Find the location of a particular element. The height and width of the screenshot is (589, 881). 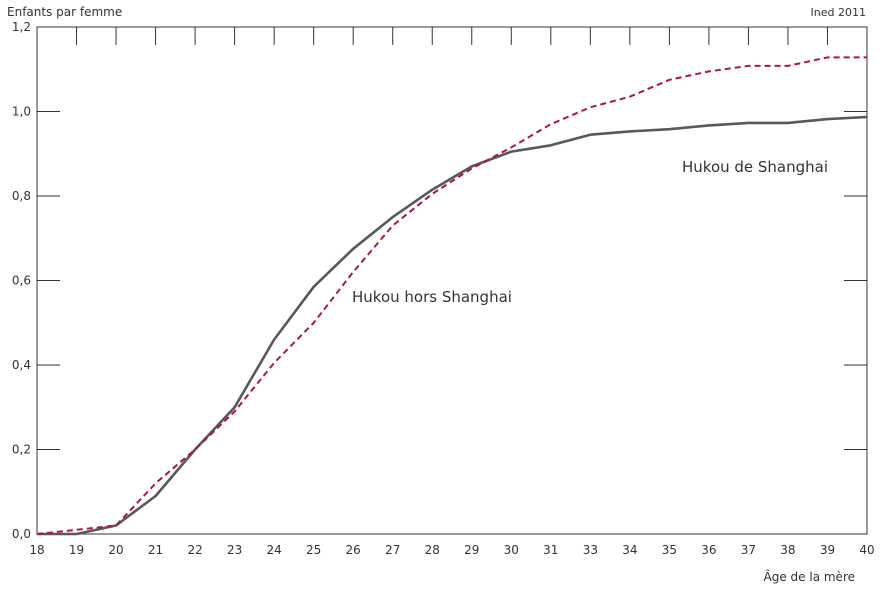

y-tick-label: 0,2 is located at coordinates (21, 450).